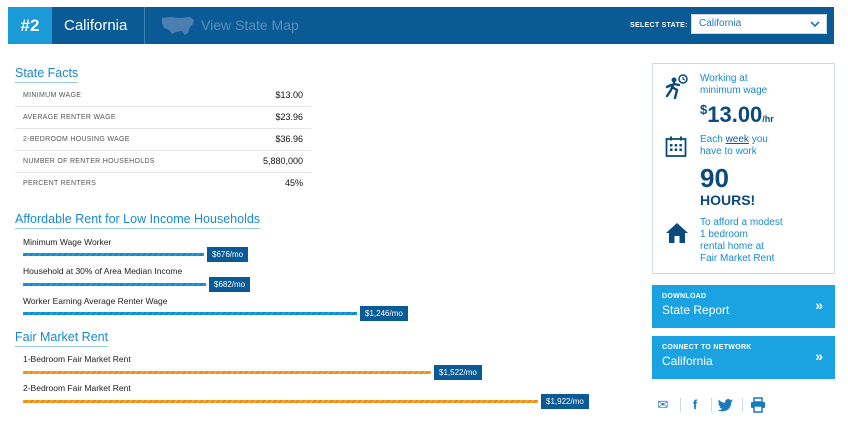  I want to click on week-line-1: Each week you, so click(734, 140).